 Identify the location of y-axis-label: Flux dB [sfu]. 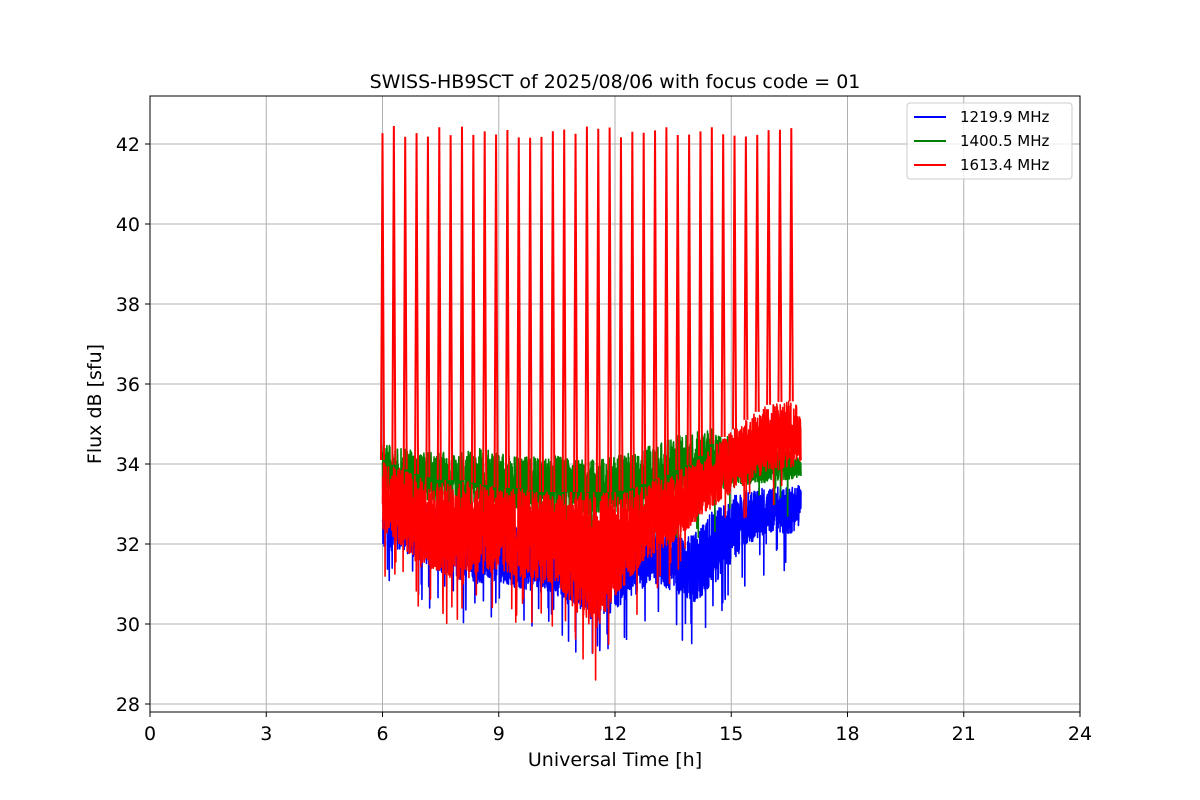
(95, 404).